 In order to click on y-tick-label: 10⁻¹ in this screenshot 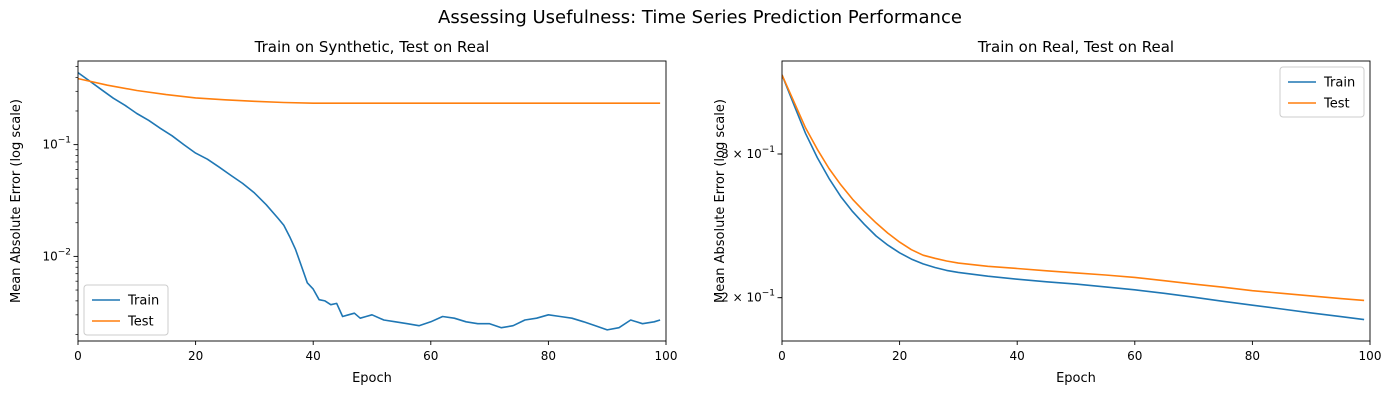, I will do `click(56, 144)`.